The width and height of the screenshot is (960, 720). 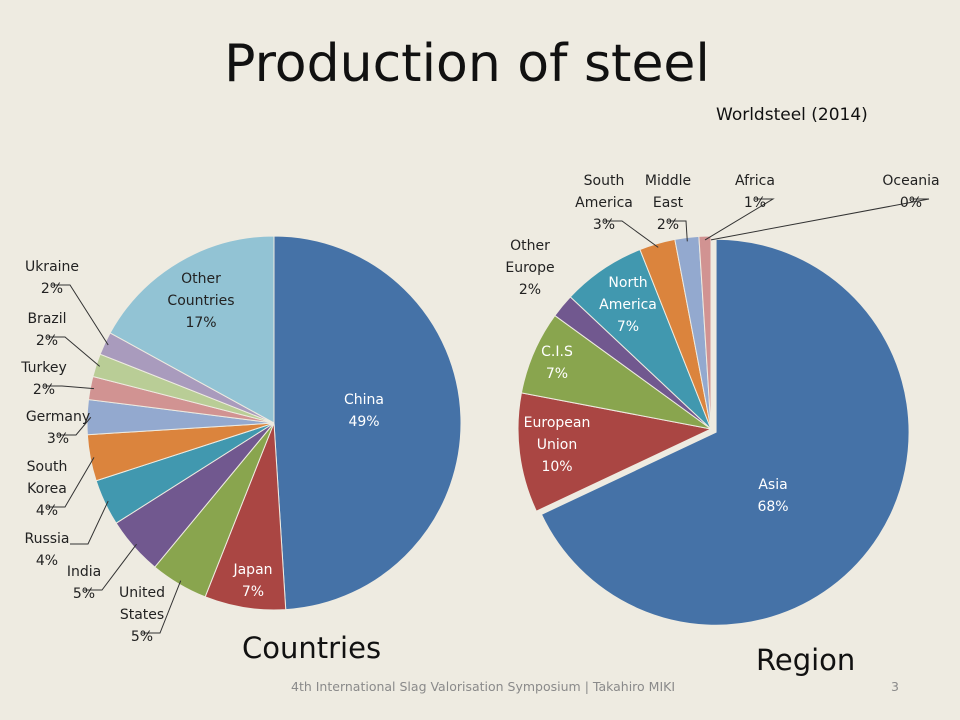 I want to click on leader-line-russia, so click(x=89, y=522).